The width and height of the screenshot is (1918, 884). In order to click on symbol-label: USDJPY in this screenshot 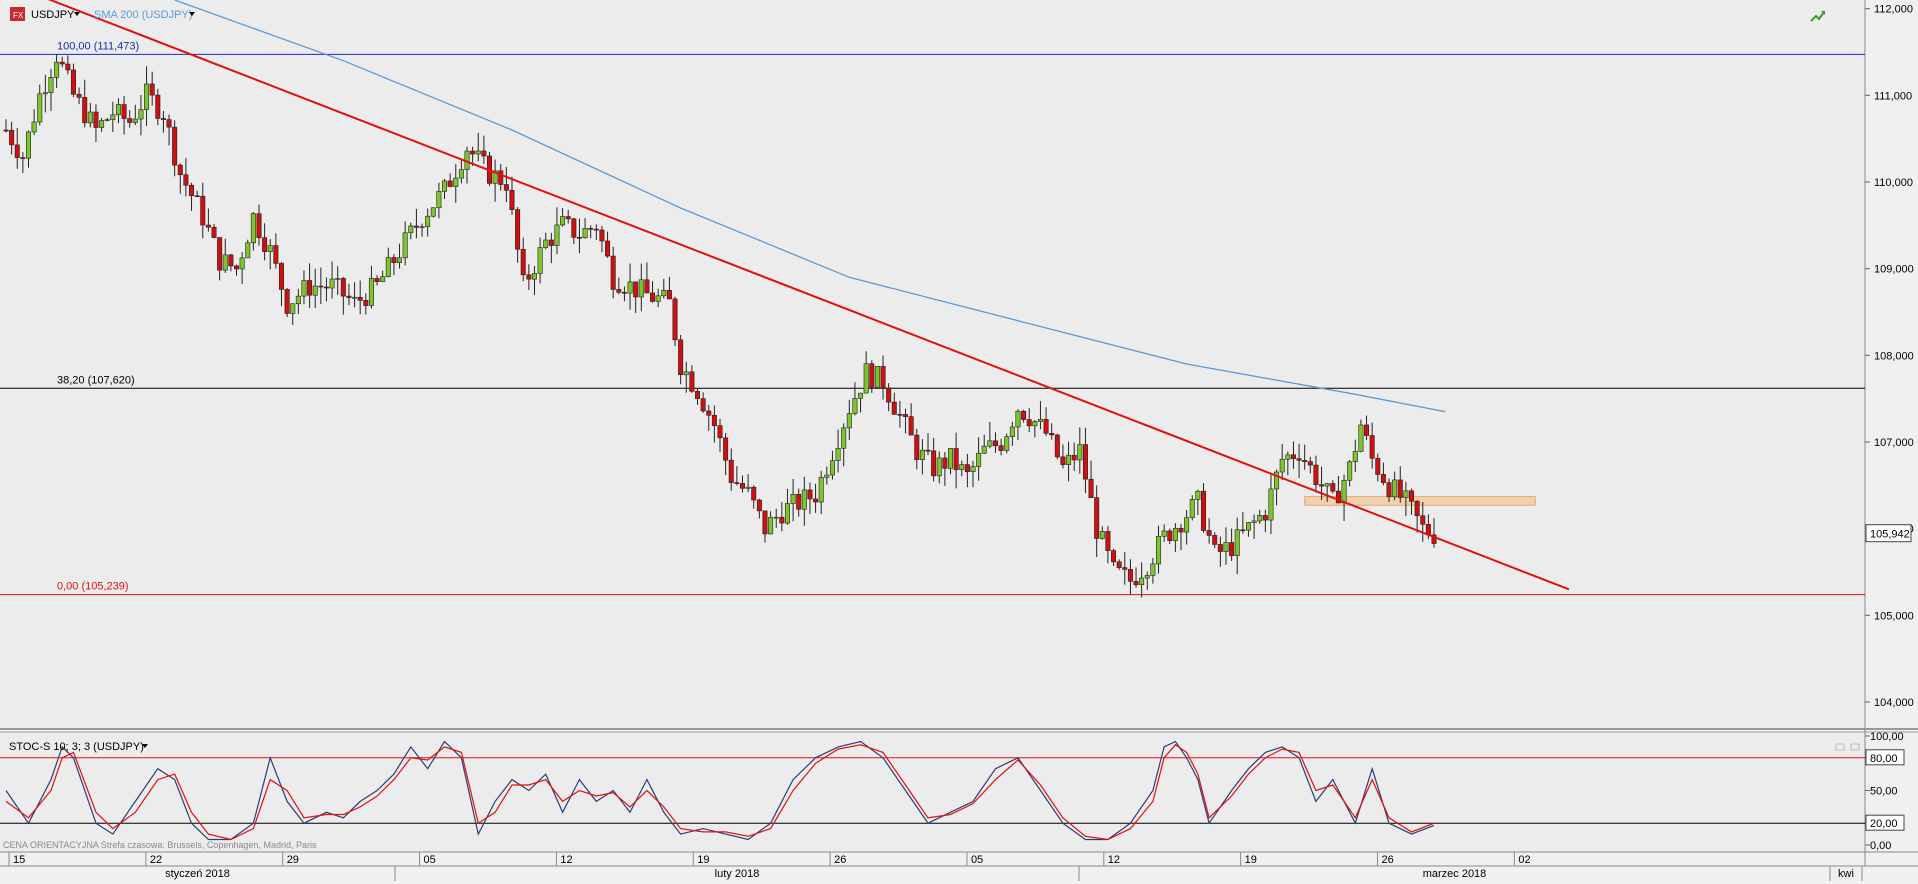, I will do `click(53, 15)`.